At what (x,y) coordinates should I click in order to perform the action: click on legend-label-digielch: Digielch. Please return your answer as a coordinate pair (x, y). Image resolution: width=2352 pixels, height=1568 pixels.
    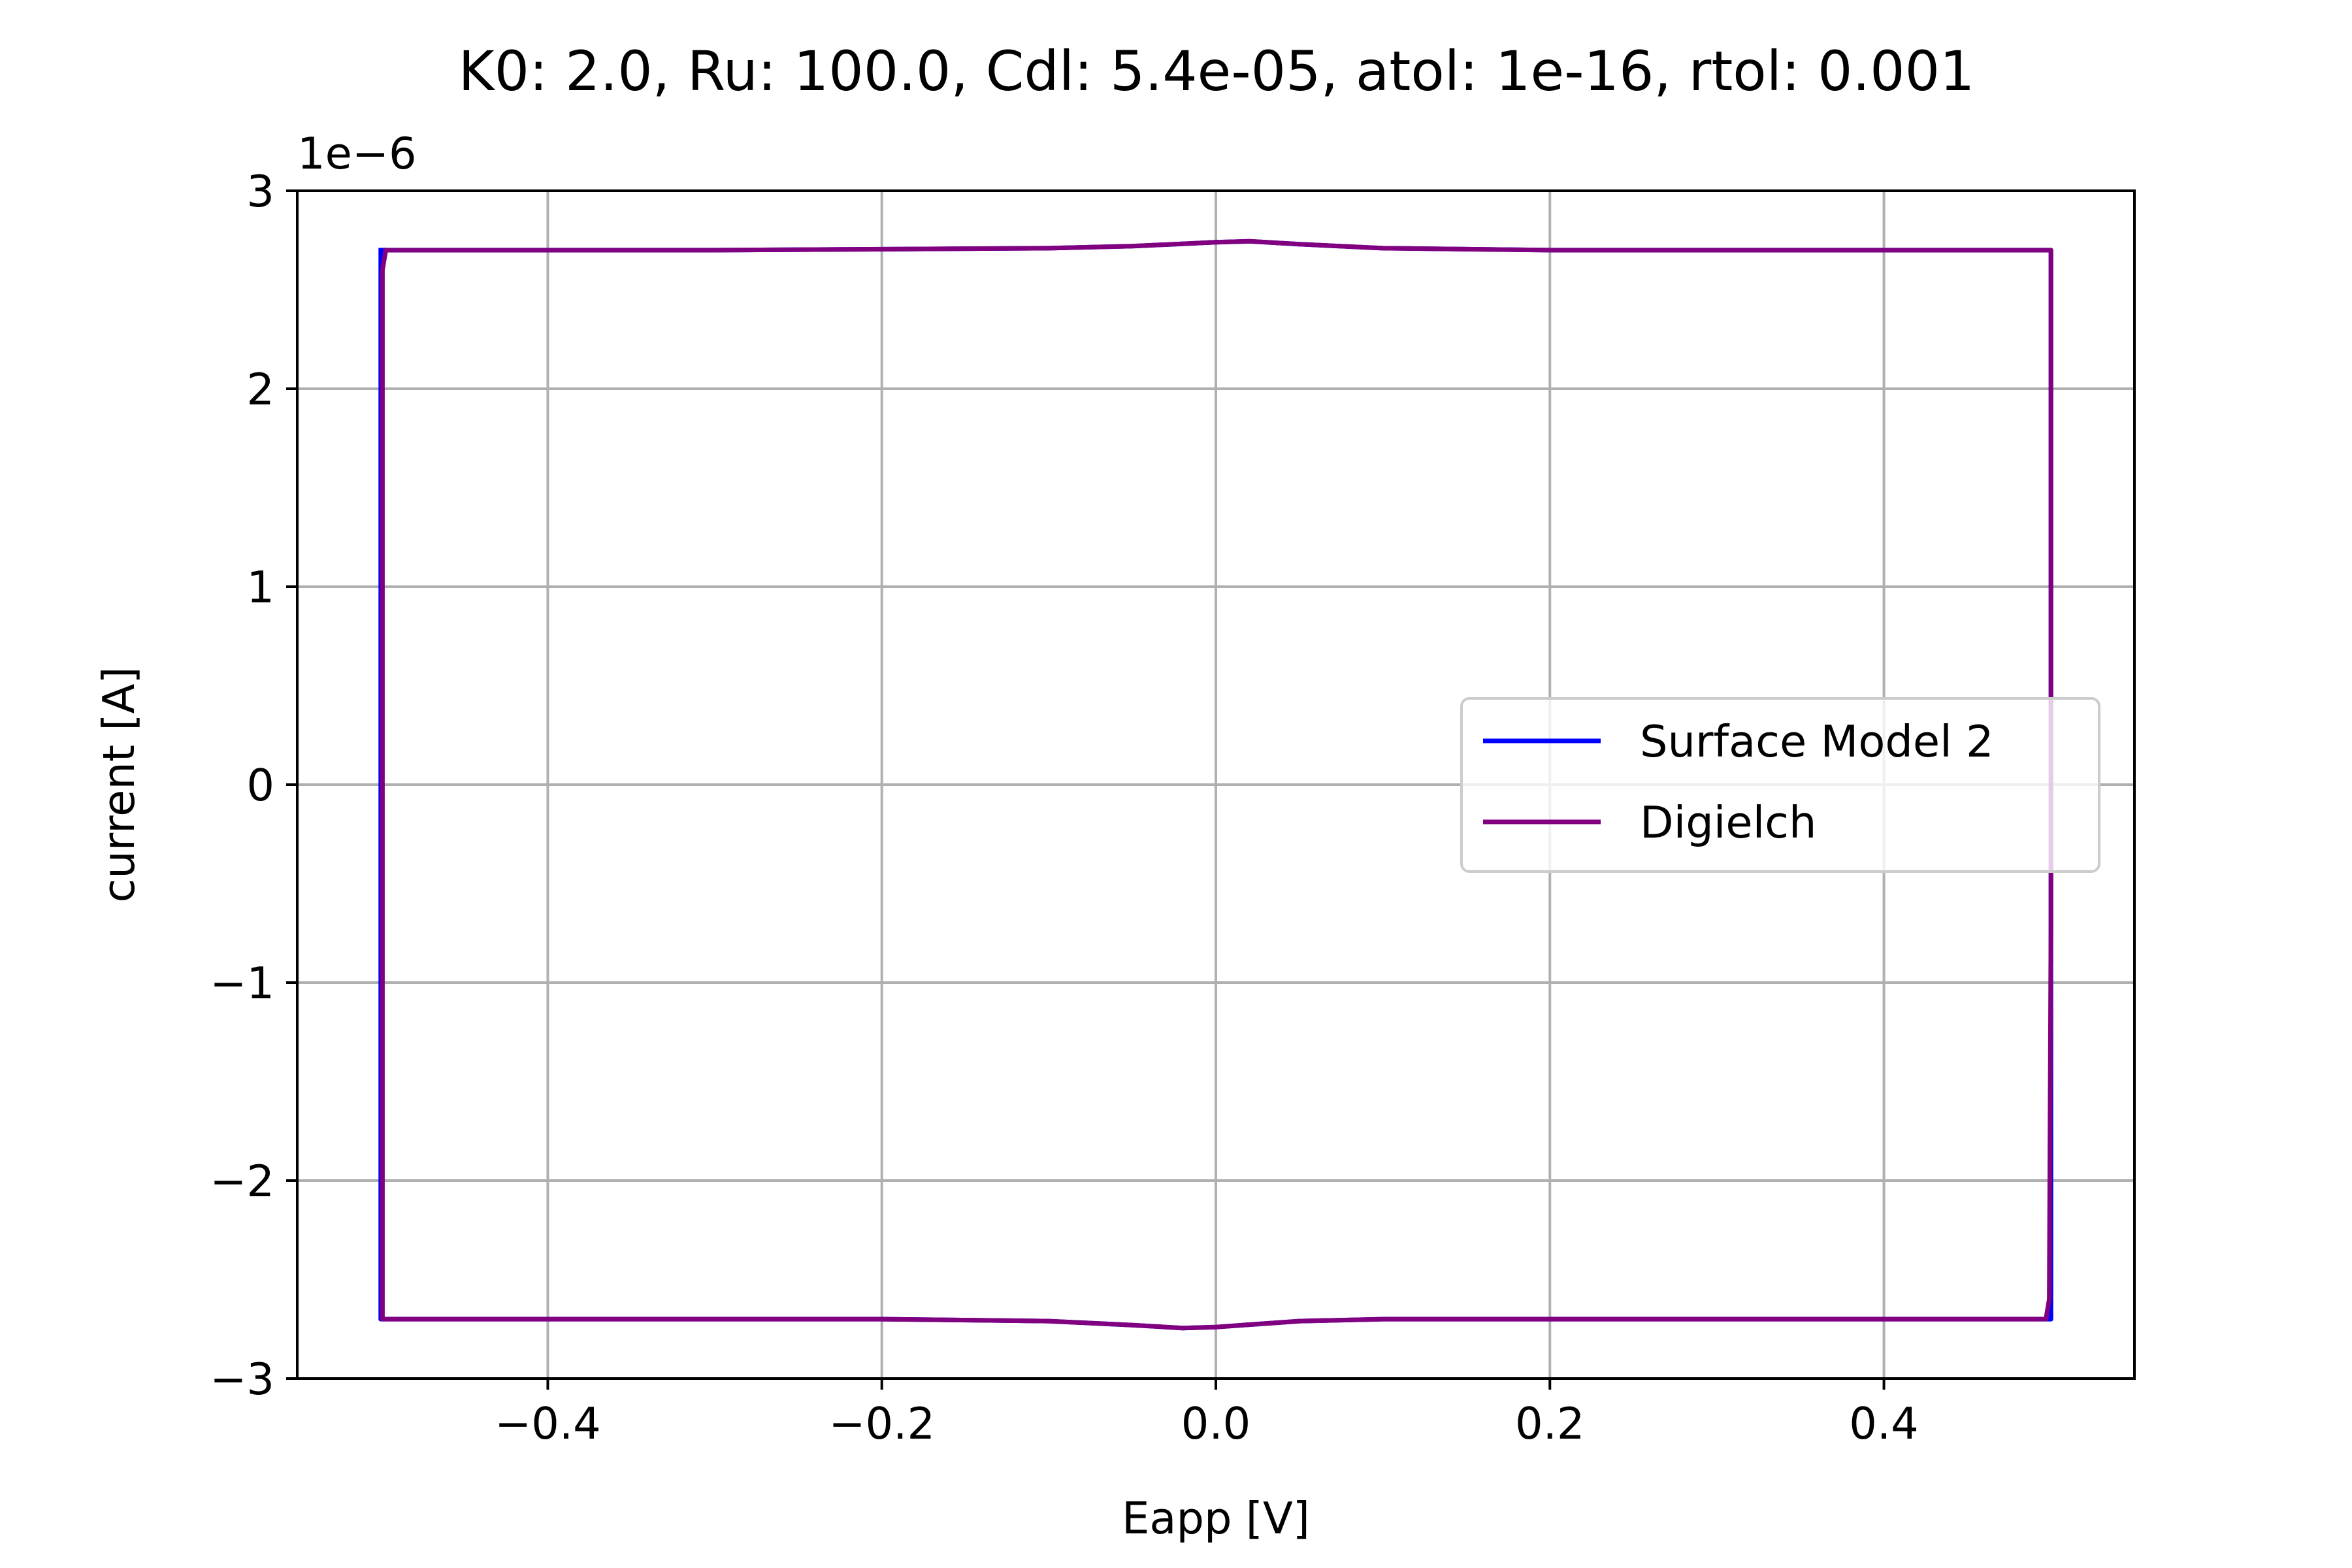
    Looking at the image, I should click on (1728, 822).